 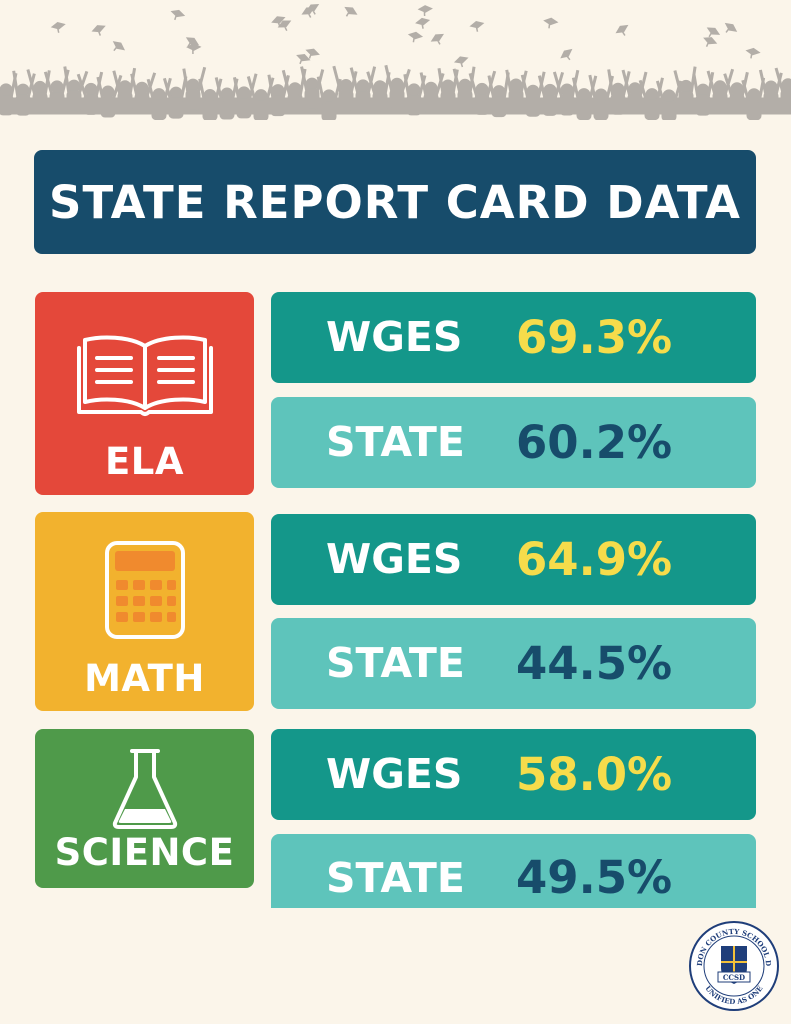 I want to click on row-percentage: 64.9%, so click(x=594, y=559).